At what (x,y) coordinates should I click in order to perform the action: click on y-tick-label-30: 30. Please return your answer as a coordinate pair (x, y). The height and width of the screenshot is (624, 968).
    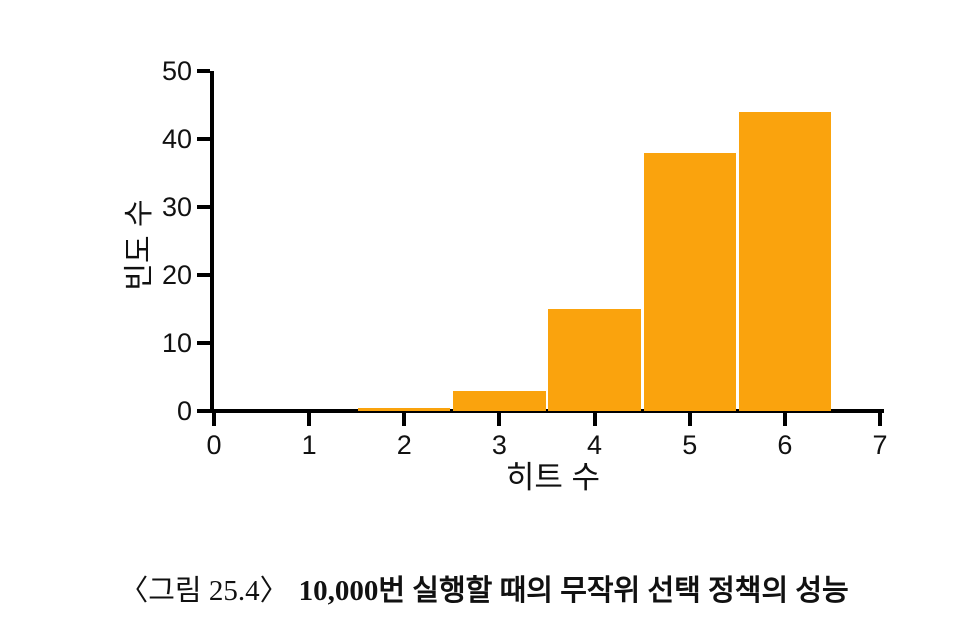
    Looking at the image, I should click on (176, 207).